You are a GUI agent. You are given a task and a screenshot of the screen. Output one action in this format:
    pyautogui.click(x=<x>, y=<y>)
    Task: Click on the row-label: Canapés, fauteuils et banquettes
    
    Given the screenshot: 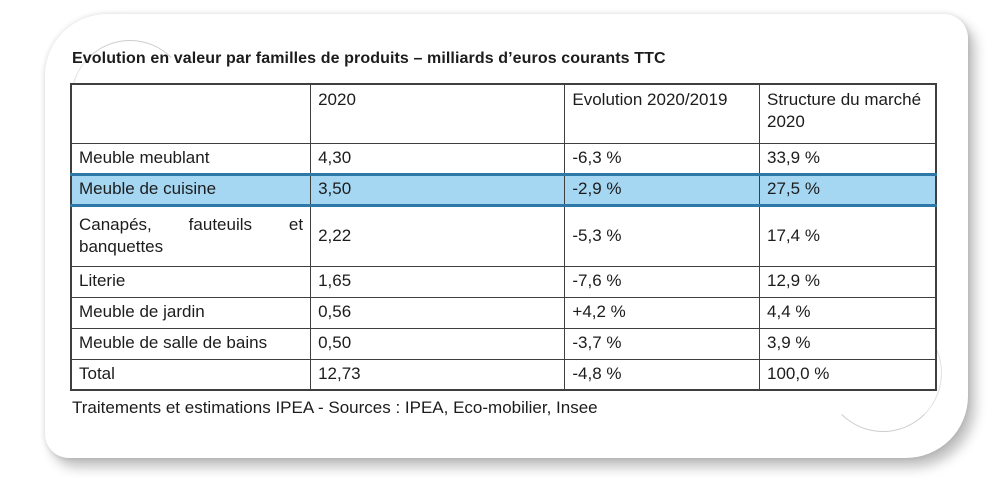 What is the action you would take?
    pyautogui.click(x=191, y=235)
    